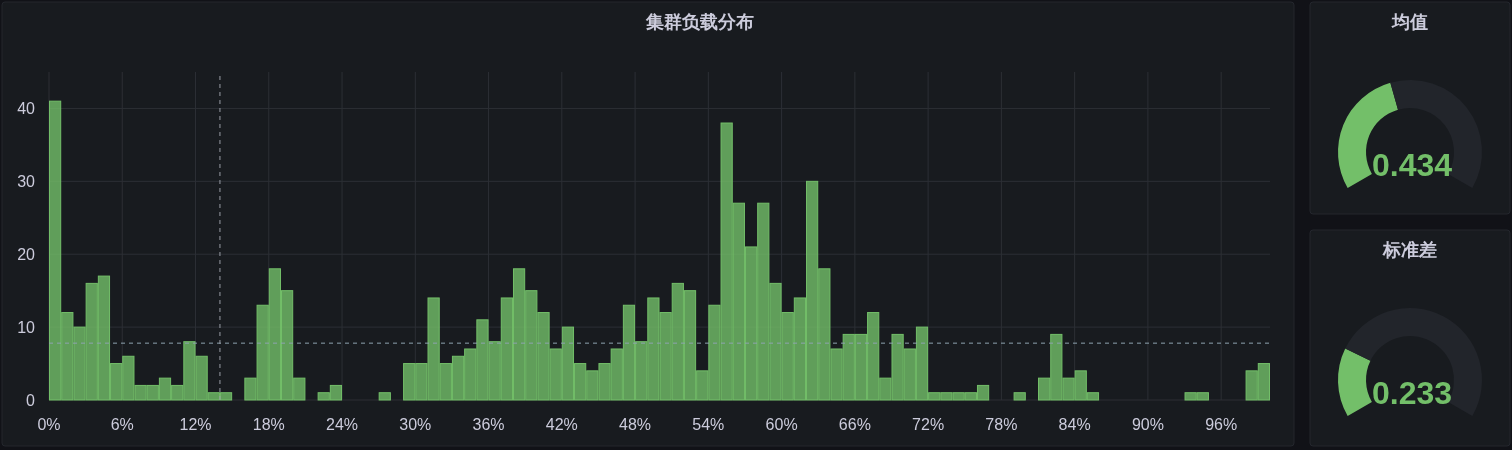 The height and width of the screenshot is (450, 1512). Describe the element at coordinates (1221, 424) in the screenshot. I see `xtick: 96%` at that location.